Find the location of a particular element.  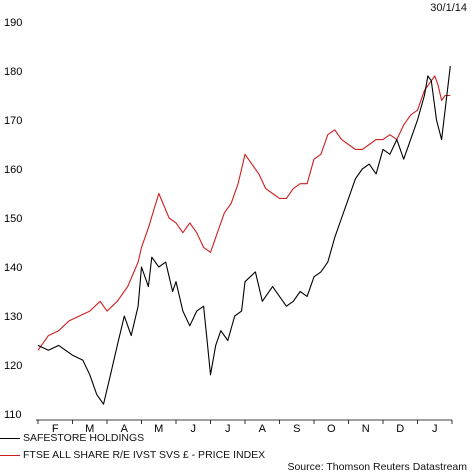

y-tick-label: 160 is located at coordinates (13, 170).